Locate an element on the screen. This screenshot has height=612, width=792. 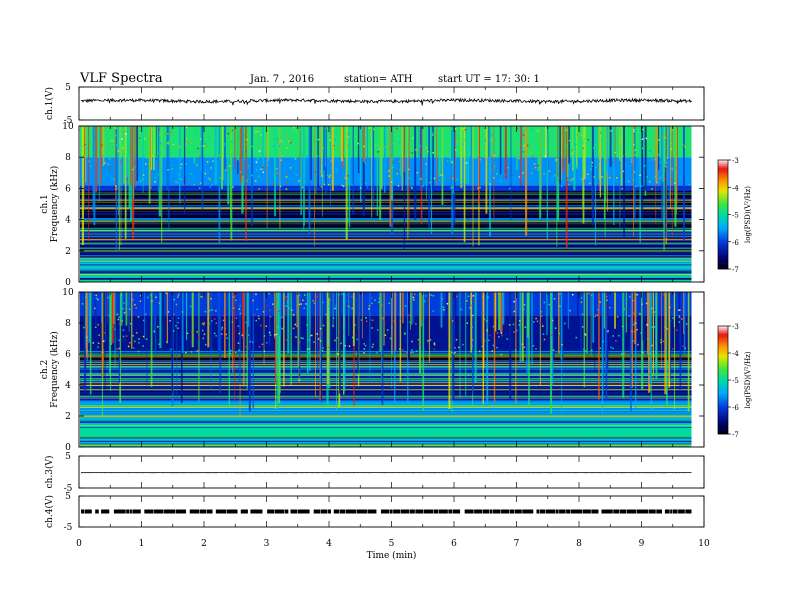
ch1-waveform-trace is located at coordinates (386, 101).